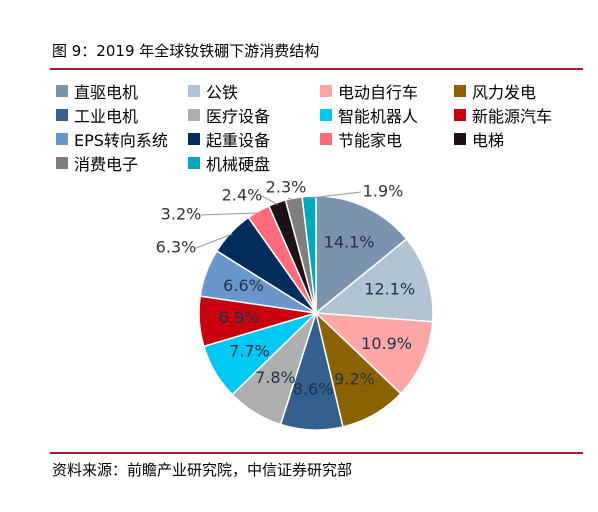 The image size is (598, 512). What do you see at coordinates (349, 242) in the screenshot?
I see `slice-value-label: 14.1%` at bounding box center [349, 242].